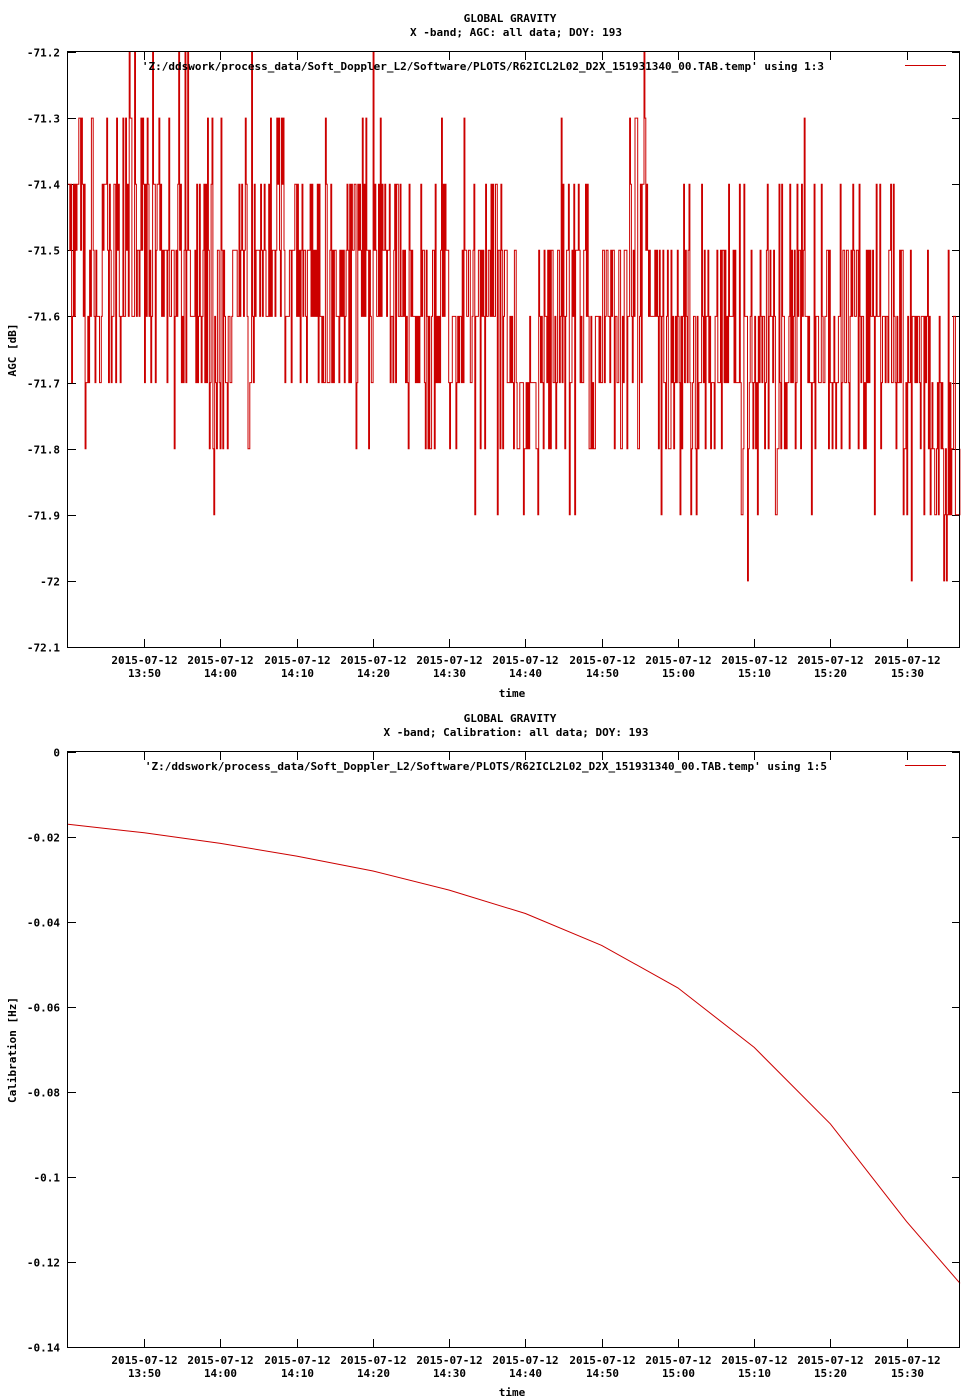 The width and height of the screenshot is (980, 1400). Describe the element at coordinates (43, 450) in the screenshot. I see `y-tick-label: -71.8` at that location.